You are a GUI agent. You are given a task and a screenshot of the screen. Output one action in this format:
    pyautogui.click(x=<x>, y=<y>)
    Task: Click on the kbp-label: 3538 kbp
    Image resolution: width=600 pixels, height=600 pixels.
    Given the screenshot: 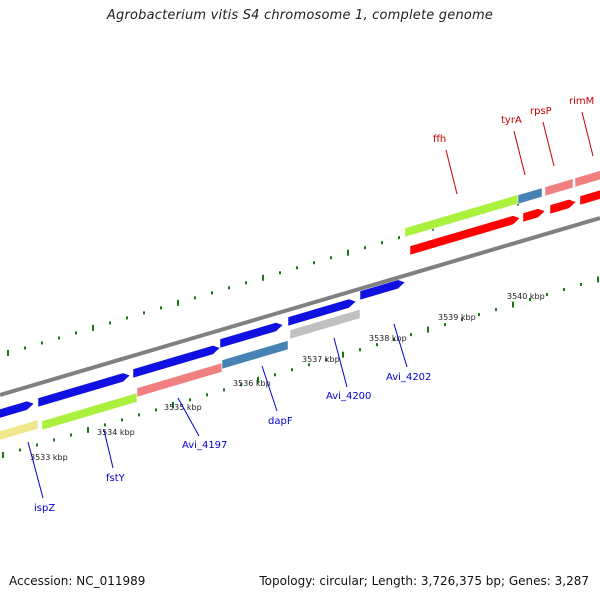 What is the action you would take?
    pyautogui.click(x=388, y=338)
    